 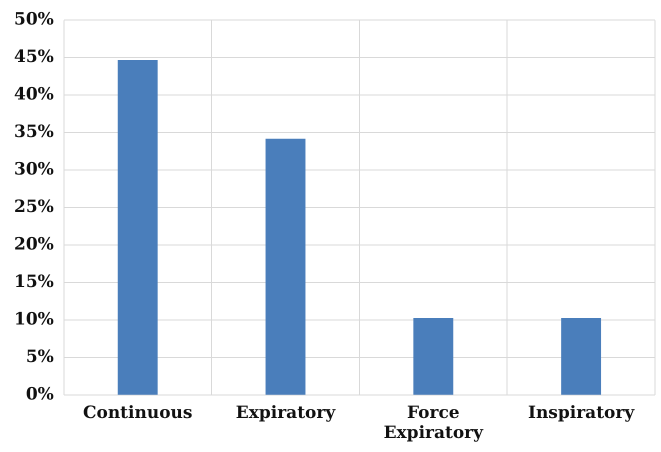 I want to click on x-tick-label: Force Expiratory, so click(x=434, y=423).